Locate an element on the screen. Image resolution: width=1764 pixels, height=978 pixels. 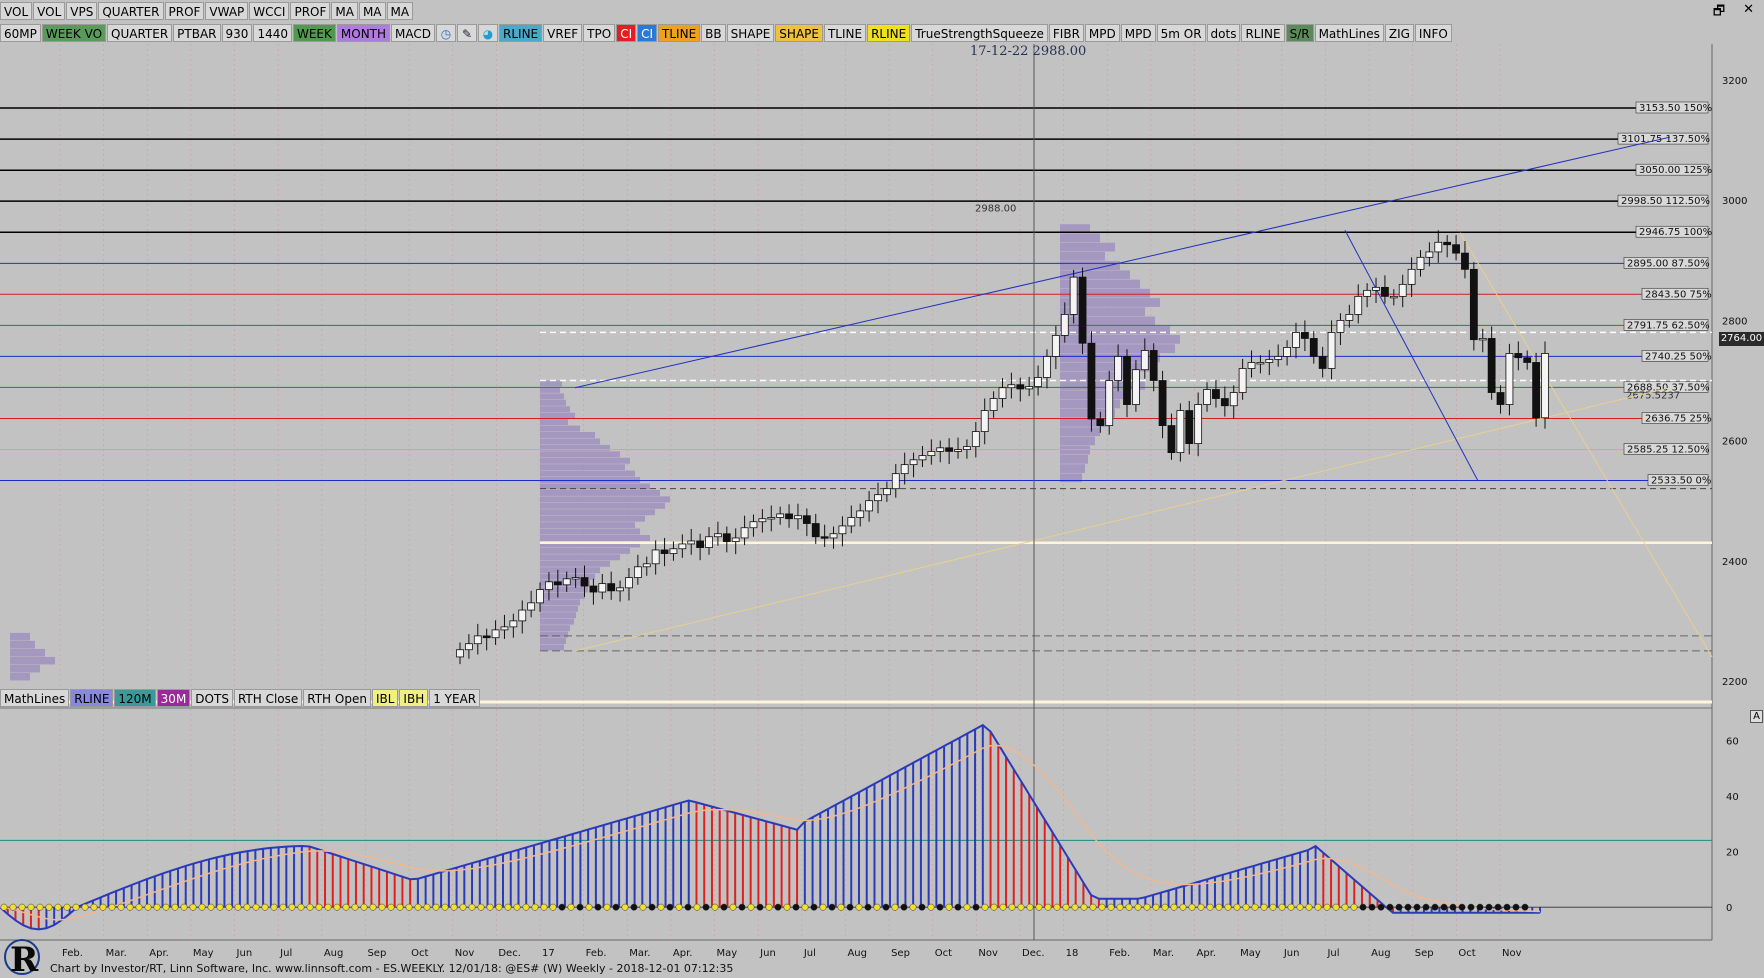
study-dots-button: DOTS is located at coordinates (212, 697).